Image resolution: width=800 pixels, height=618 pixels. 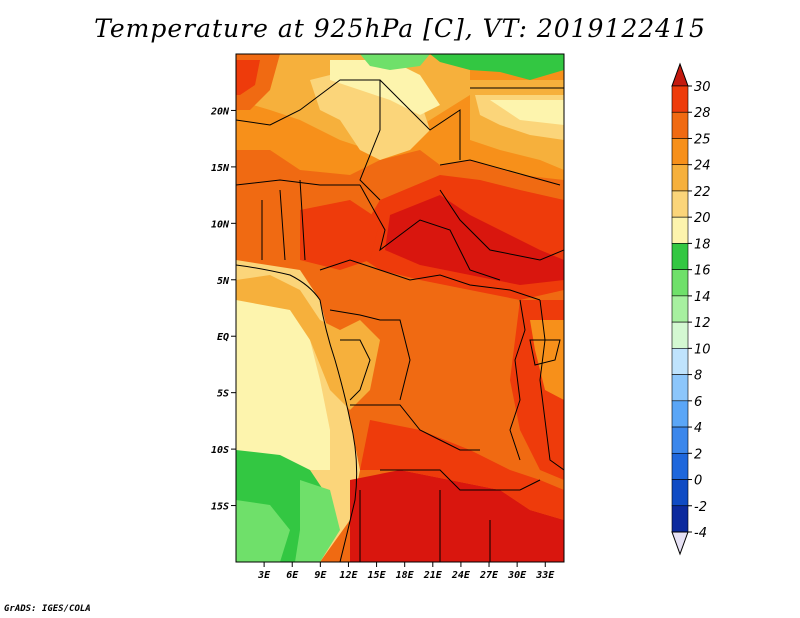 What do you see at coordinates (702, 87) in the screenshot?
I see `colorbar-label: 30` at bounding box center [702, 87].